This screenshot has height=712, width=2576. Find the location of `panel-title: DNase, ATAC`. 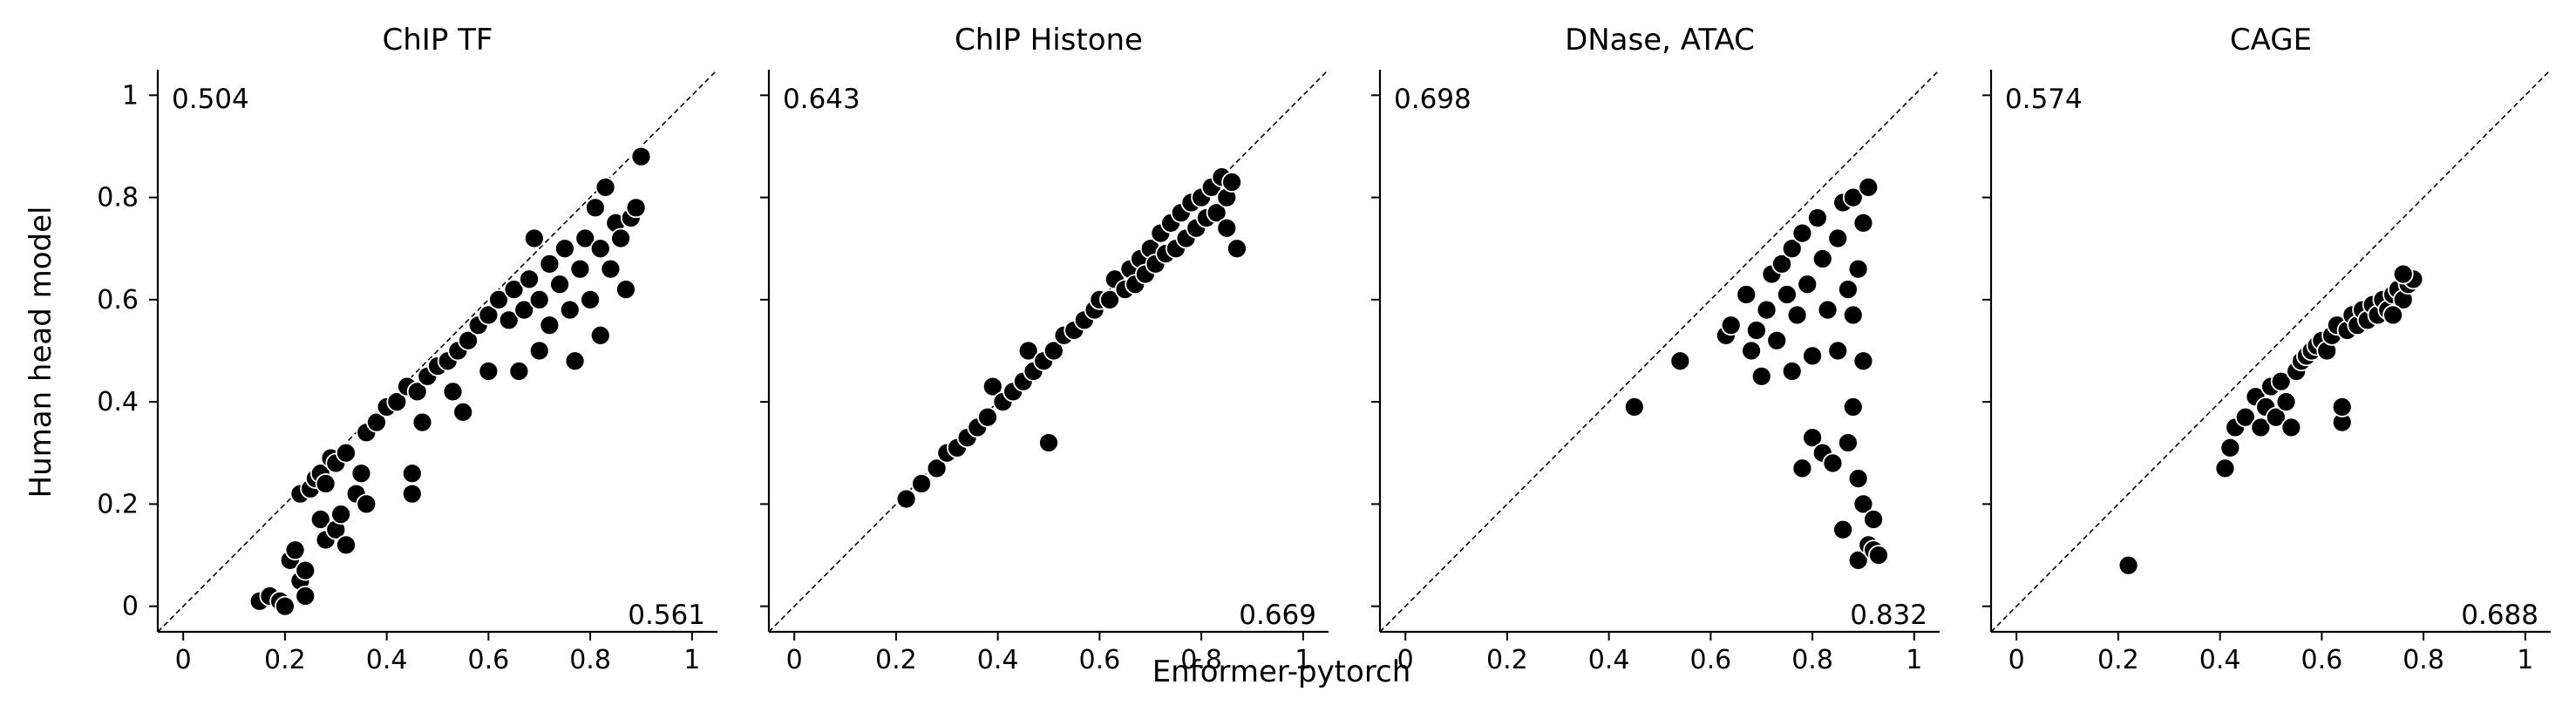

panel-title: DNase, ATAC is located at coordinates (1660, 40).